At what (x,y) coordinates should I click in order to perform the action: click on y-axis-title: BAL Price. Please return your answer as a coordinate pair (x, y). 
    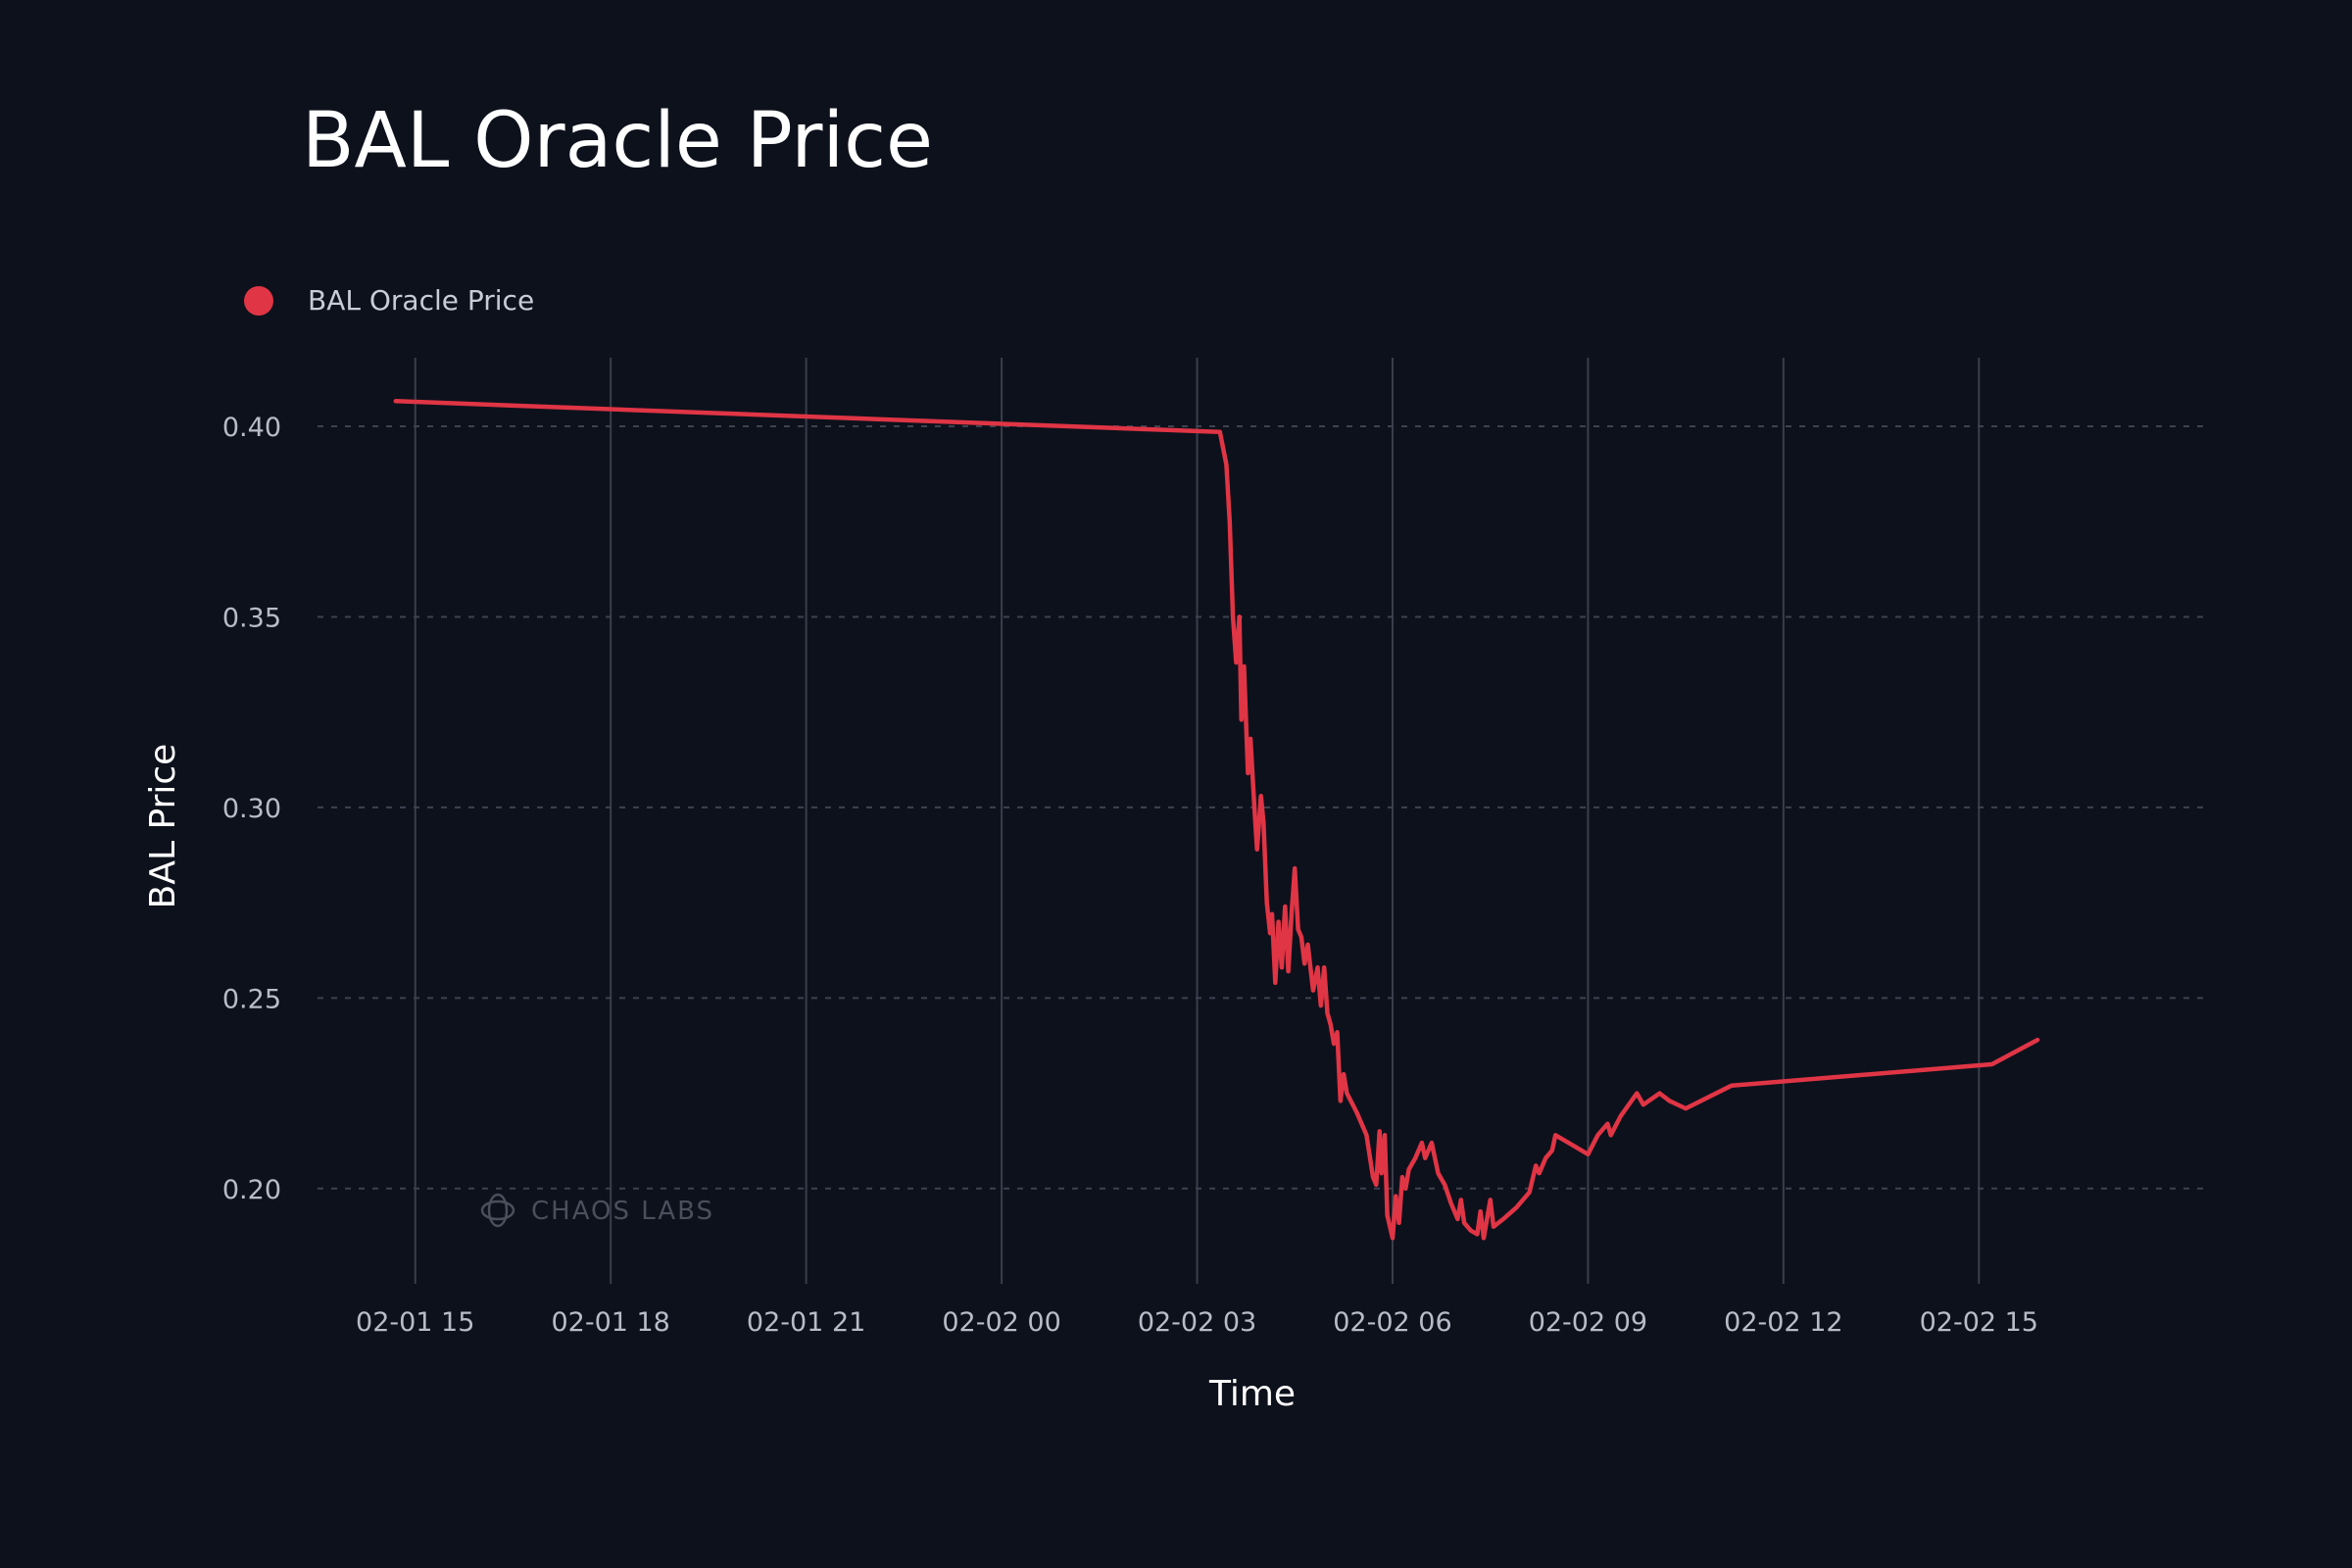
    Looking at the image, I should click on (163, 826).